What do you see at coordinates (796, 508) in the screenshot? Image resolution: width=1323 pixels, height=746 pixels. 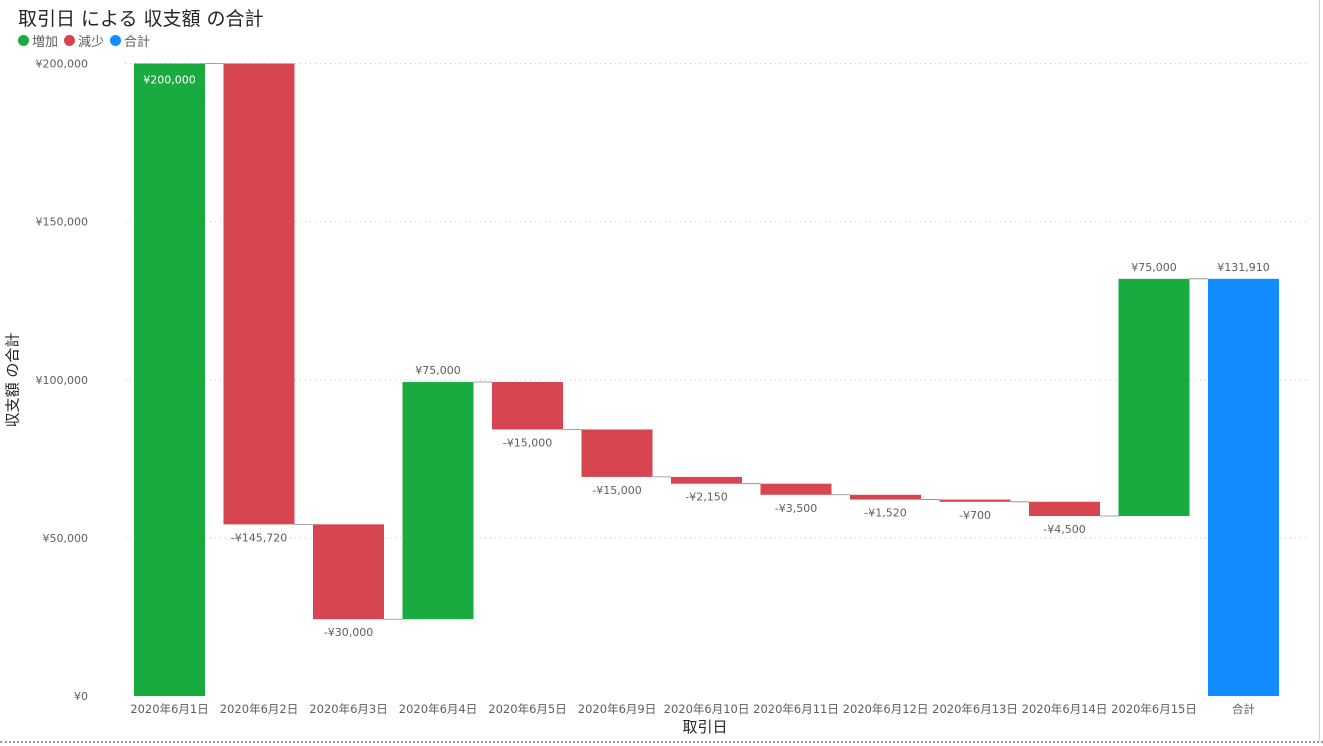 I see `data-label: -¥3,500` at bounding box center [796, 508].